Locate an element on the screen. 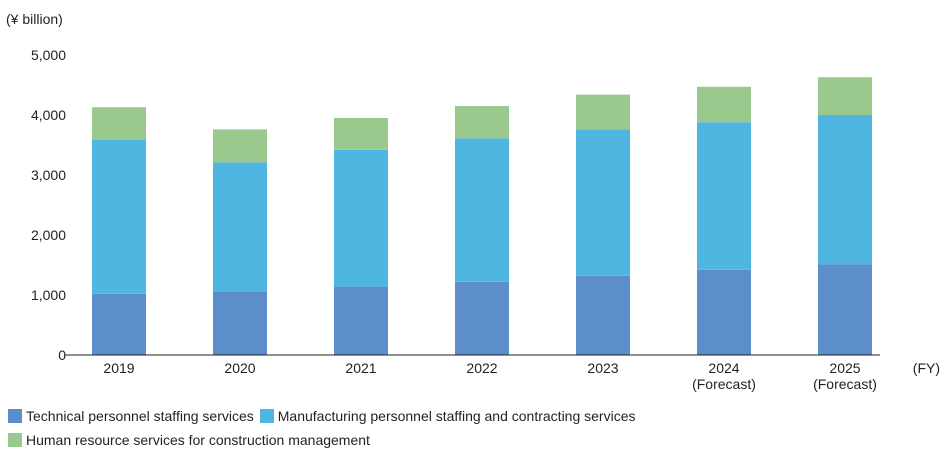 This screenshot has height=455, width=952. legend-swatch-construction is located at coordinates (15, 440).